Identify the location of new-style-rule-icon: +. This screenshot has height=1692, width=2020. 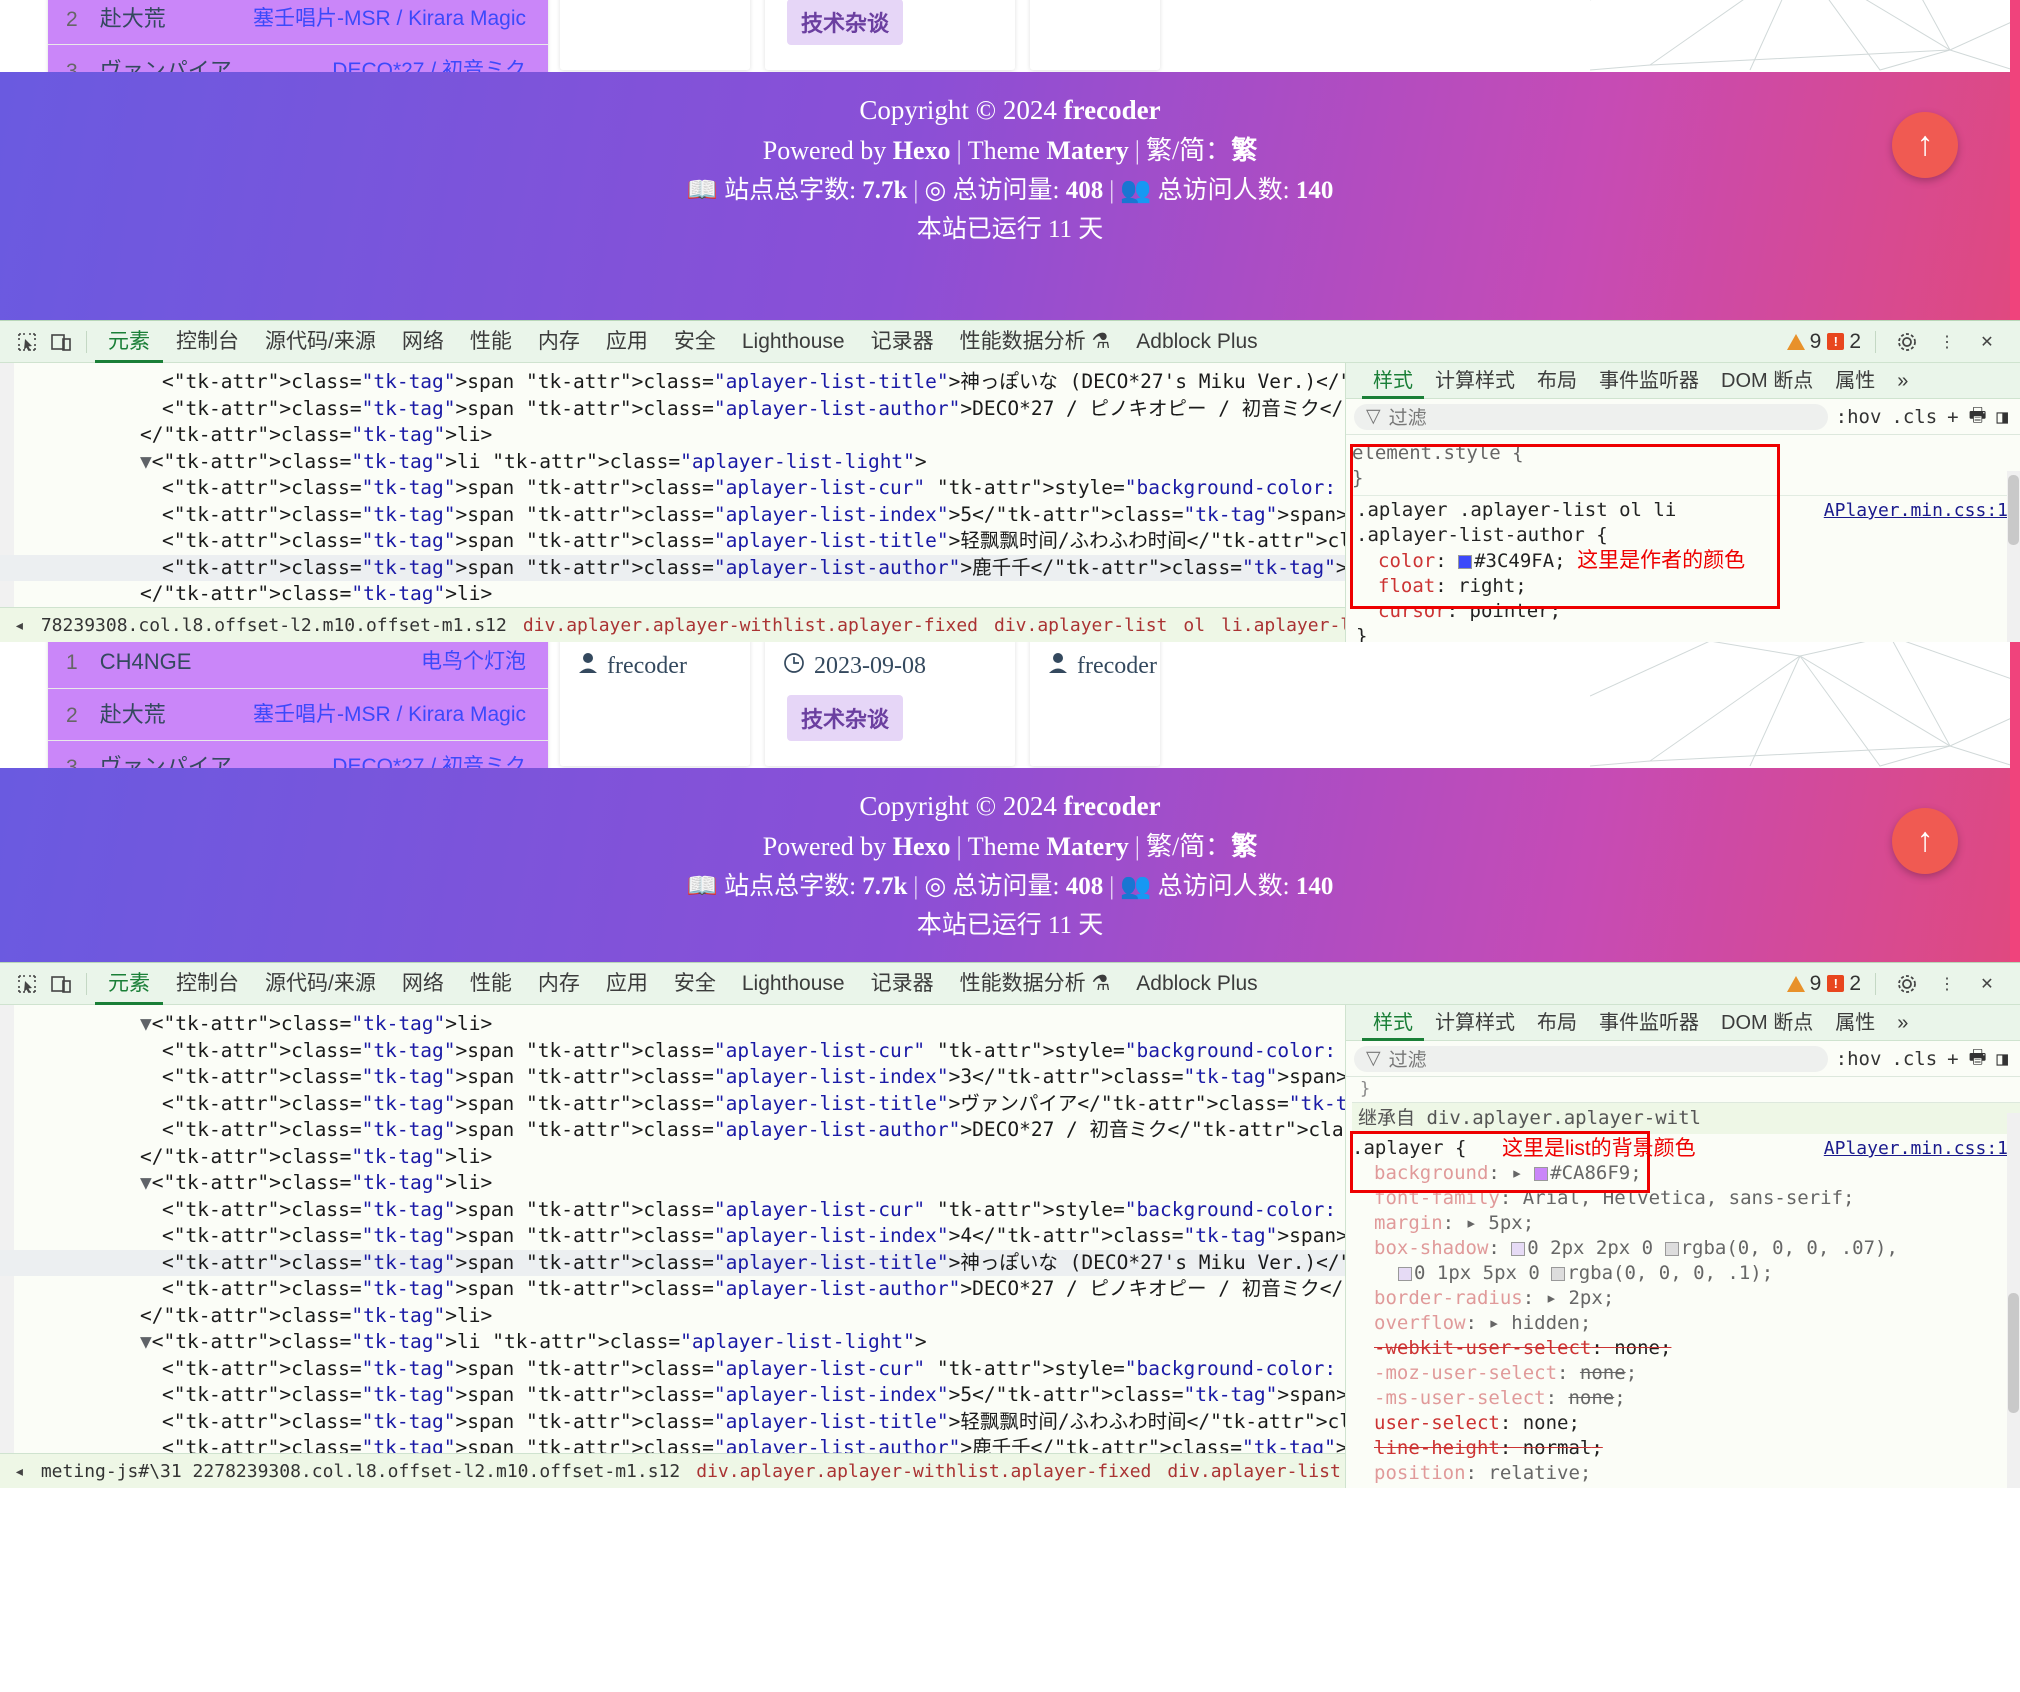
(1953, 416).